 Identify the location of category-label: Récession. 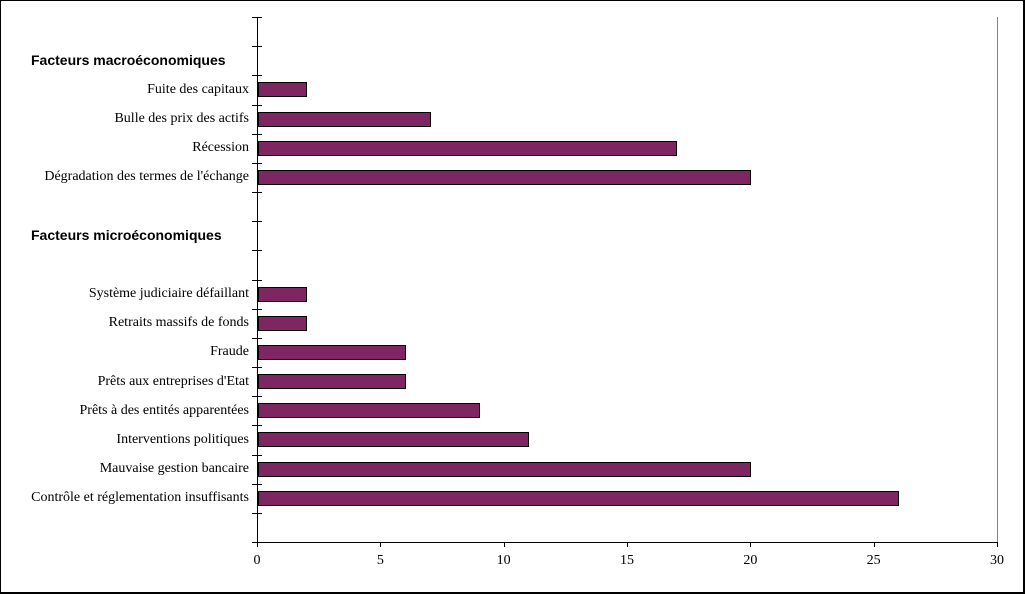
(220, 148).